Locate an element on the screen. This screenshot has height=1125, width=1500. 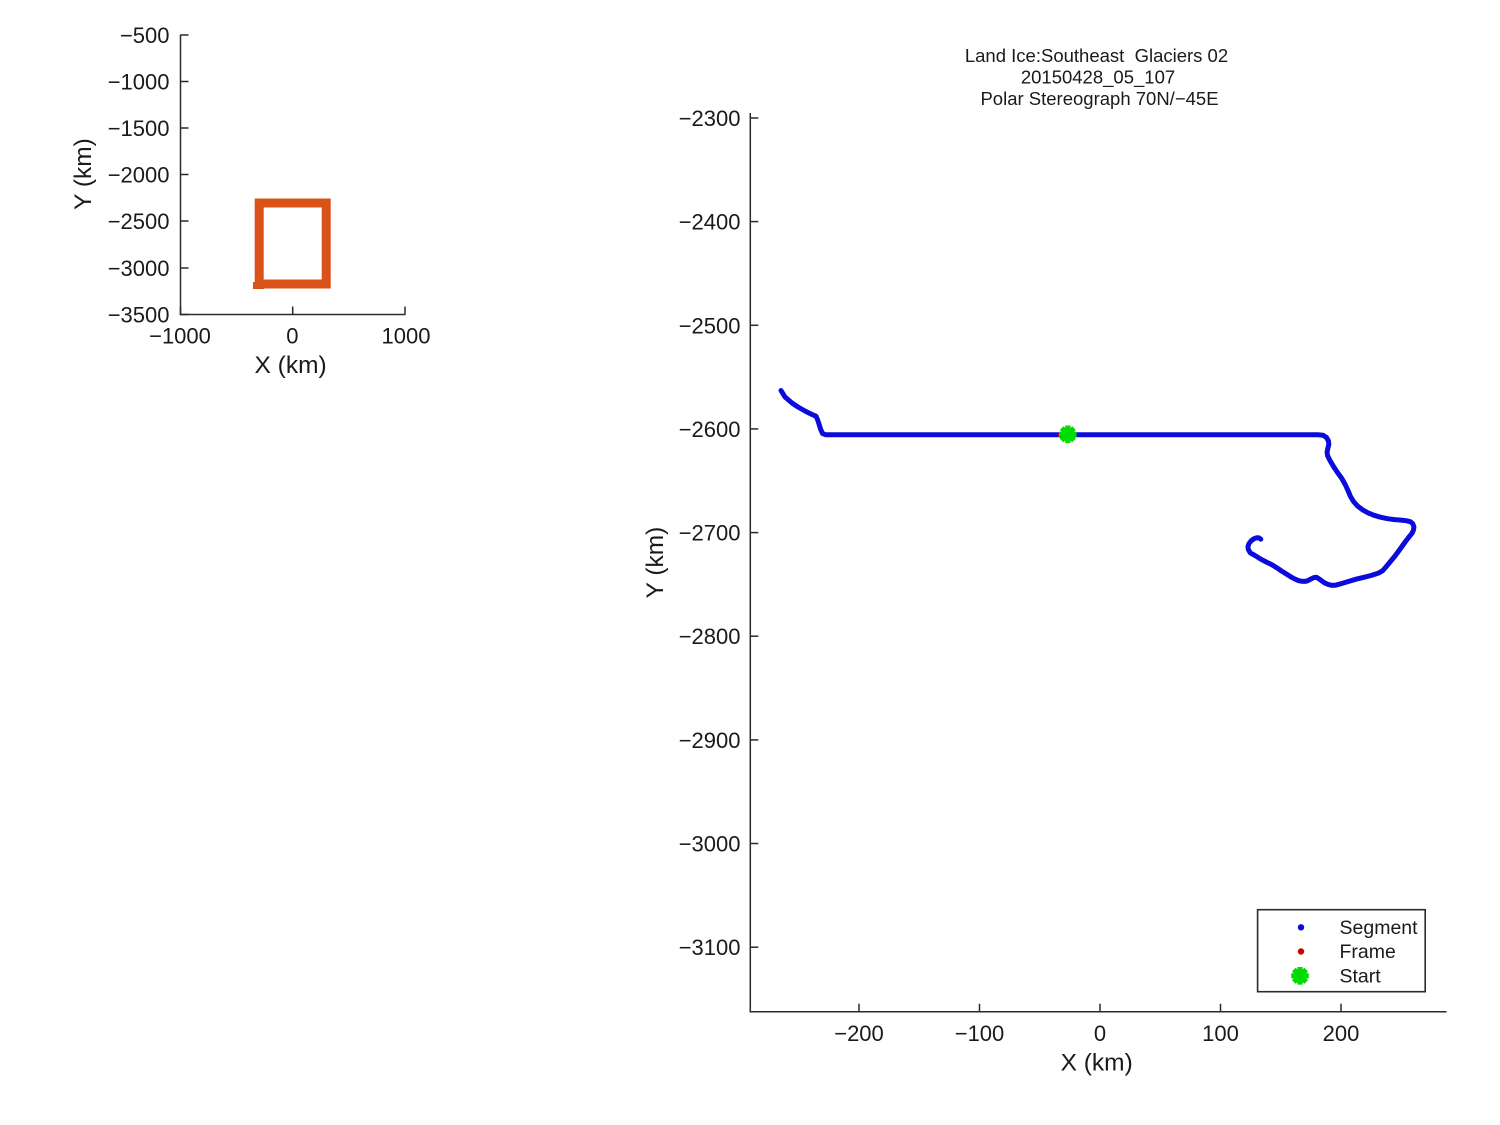
svg-text: −3100 is located at coordinates (710, 947).